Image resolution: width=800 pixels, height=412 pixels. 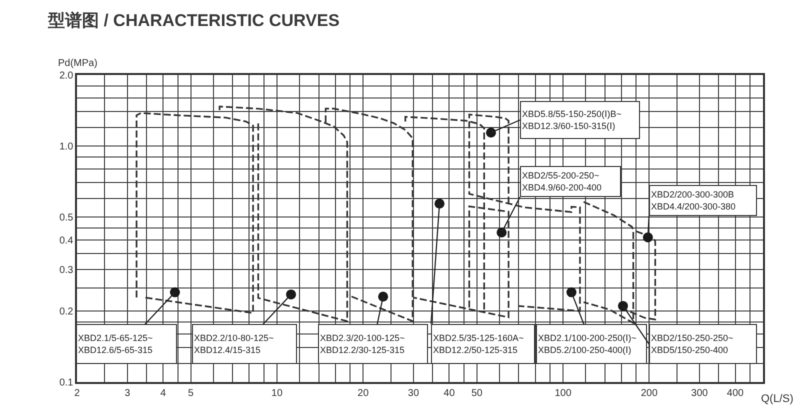 I want to click on annotation: XBD2/200-300-300B XBD4.4/200-300-380, so click(x=693, y=201).